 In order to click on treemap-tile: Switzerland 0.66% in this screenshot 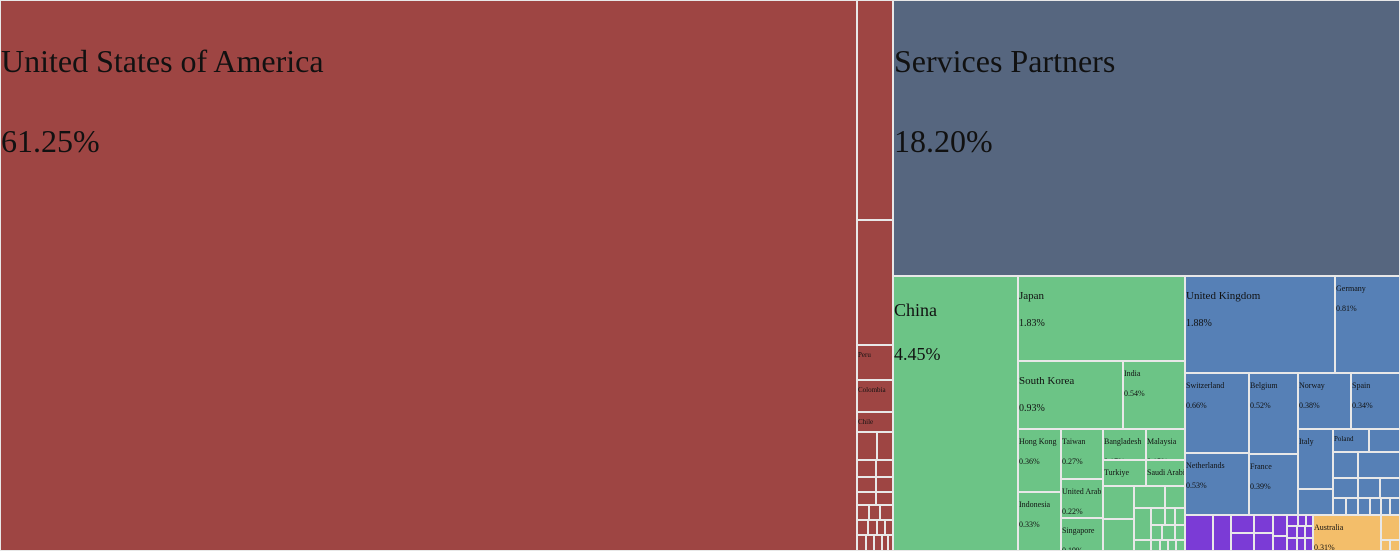, I will do `click(1217, 413)`.